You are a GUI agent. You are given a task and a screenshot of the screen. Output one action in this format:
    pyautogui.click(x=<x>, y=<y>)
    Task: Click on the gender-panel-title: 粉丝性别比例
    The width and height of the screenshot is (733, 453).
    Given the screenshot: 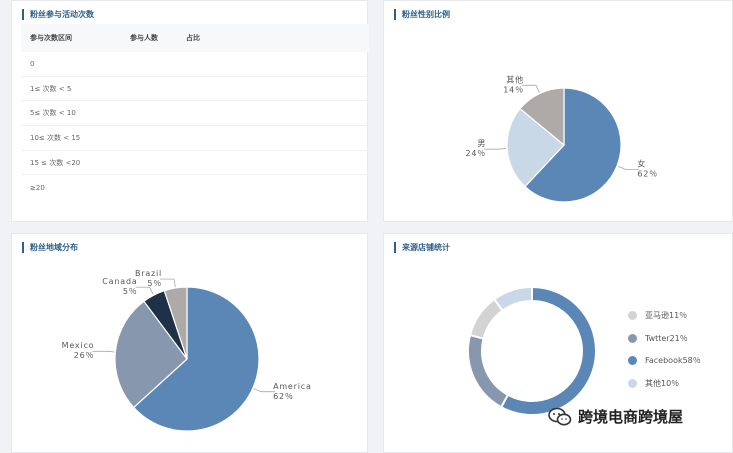 What is the action you would take?
    pyautogui.click(x=422, y=14)
    